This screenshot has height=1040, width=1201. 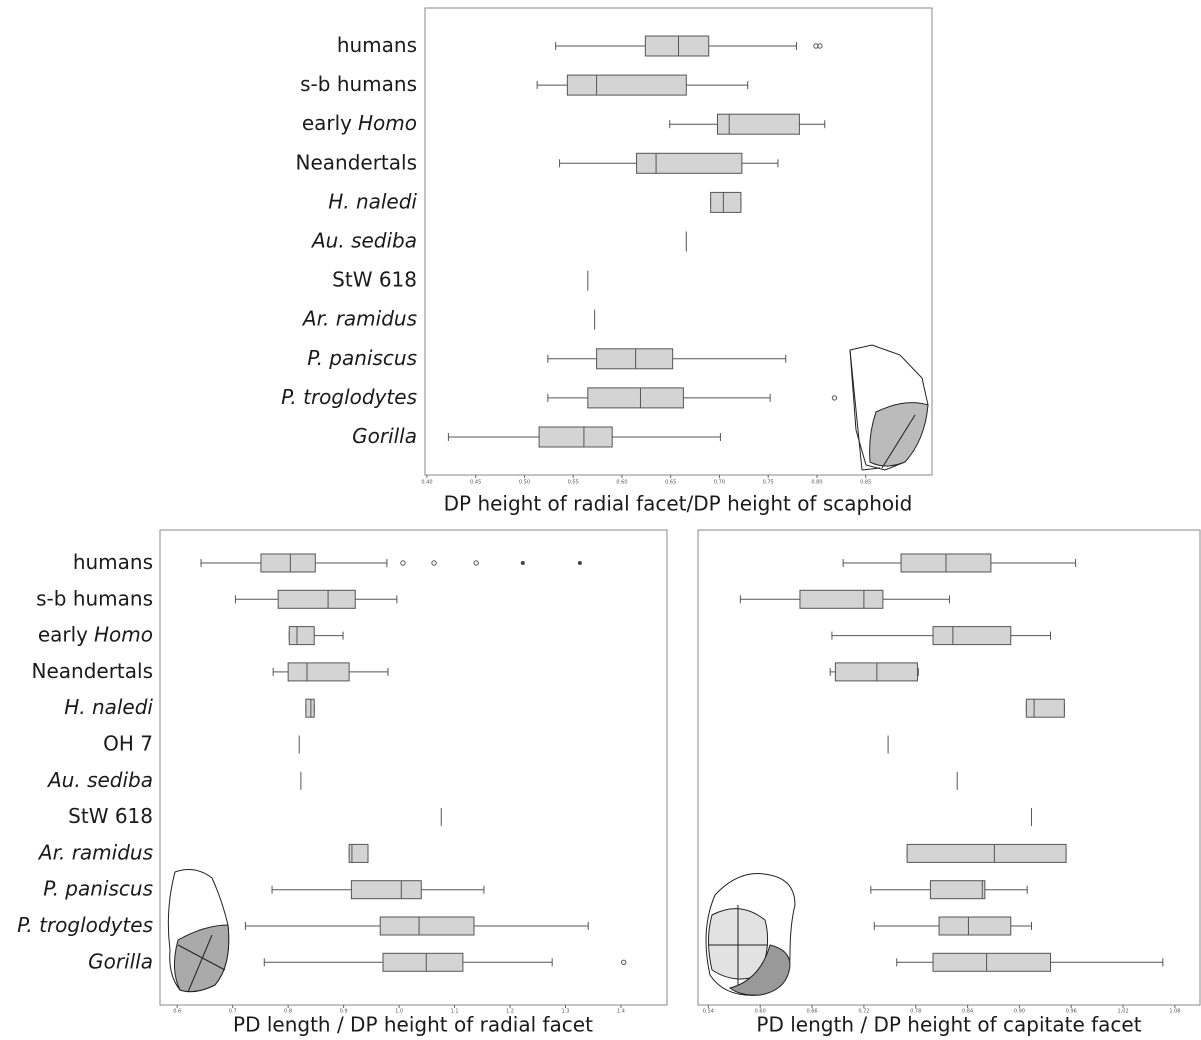 What do you see at coordinates (108, 707) in the screenshot?
I see `category-label-part: H. naledi` at bounding box center [108, 707].